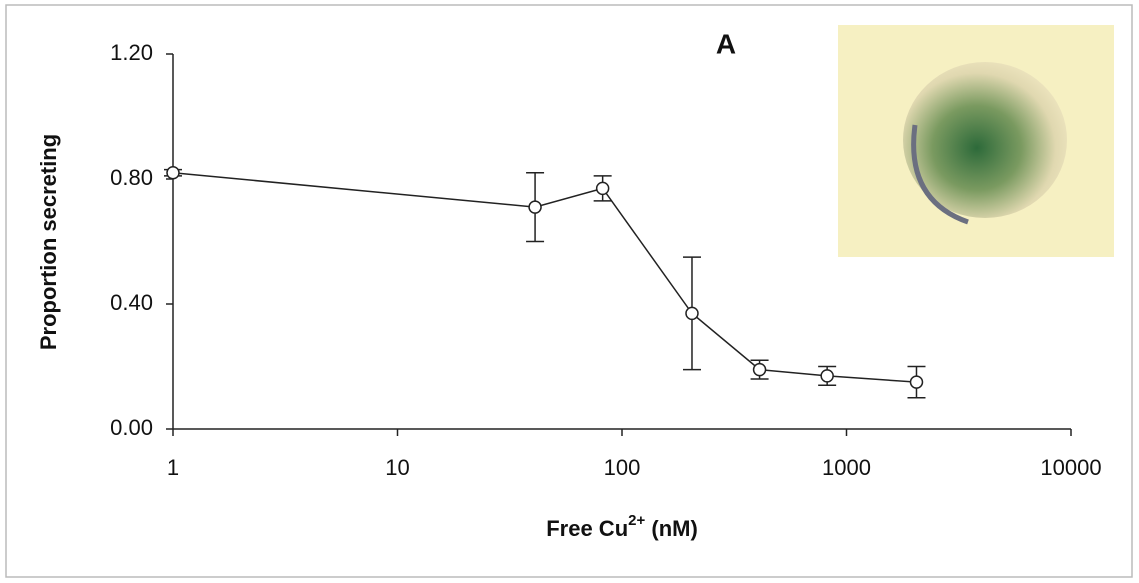  I want to click on y-tick-label: 0.80, so click(131, 177).